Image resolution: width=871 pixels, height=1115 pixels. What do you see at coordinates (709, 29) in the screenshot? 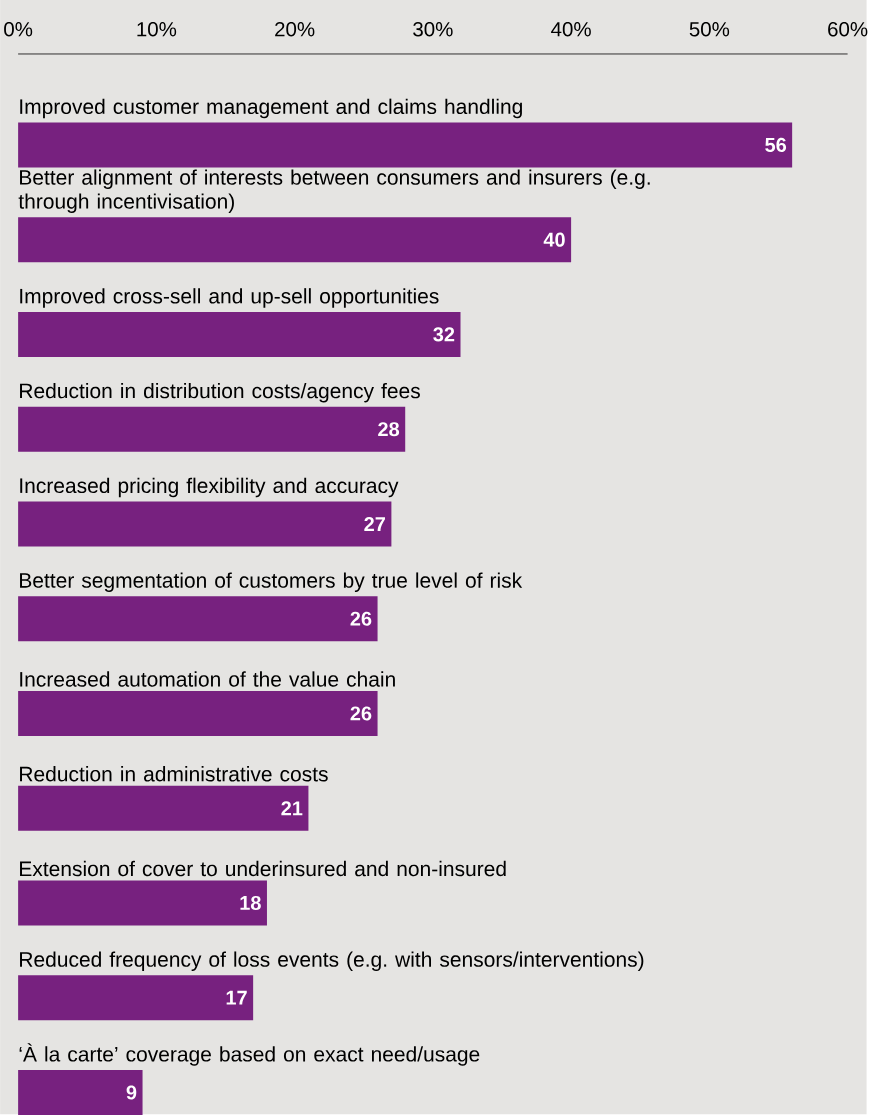
I see `x-tick-label: 50%` at bounding box center [709, 29].